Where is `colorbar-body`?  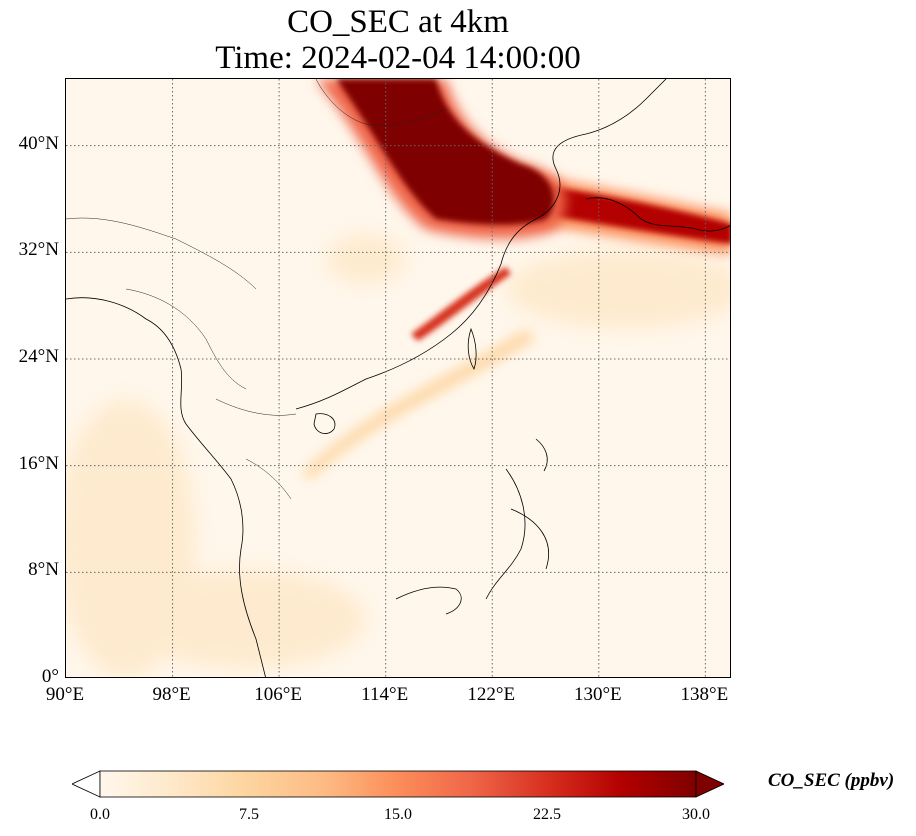 colorbar-body is located at coordinates (398, 784).